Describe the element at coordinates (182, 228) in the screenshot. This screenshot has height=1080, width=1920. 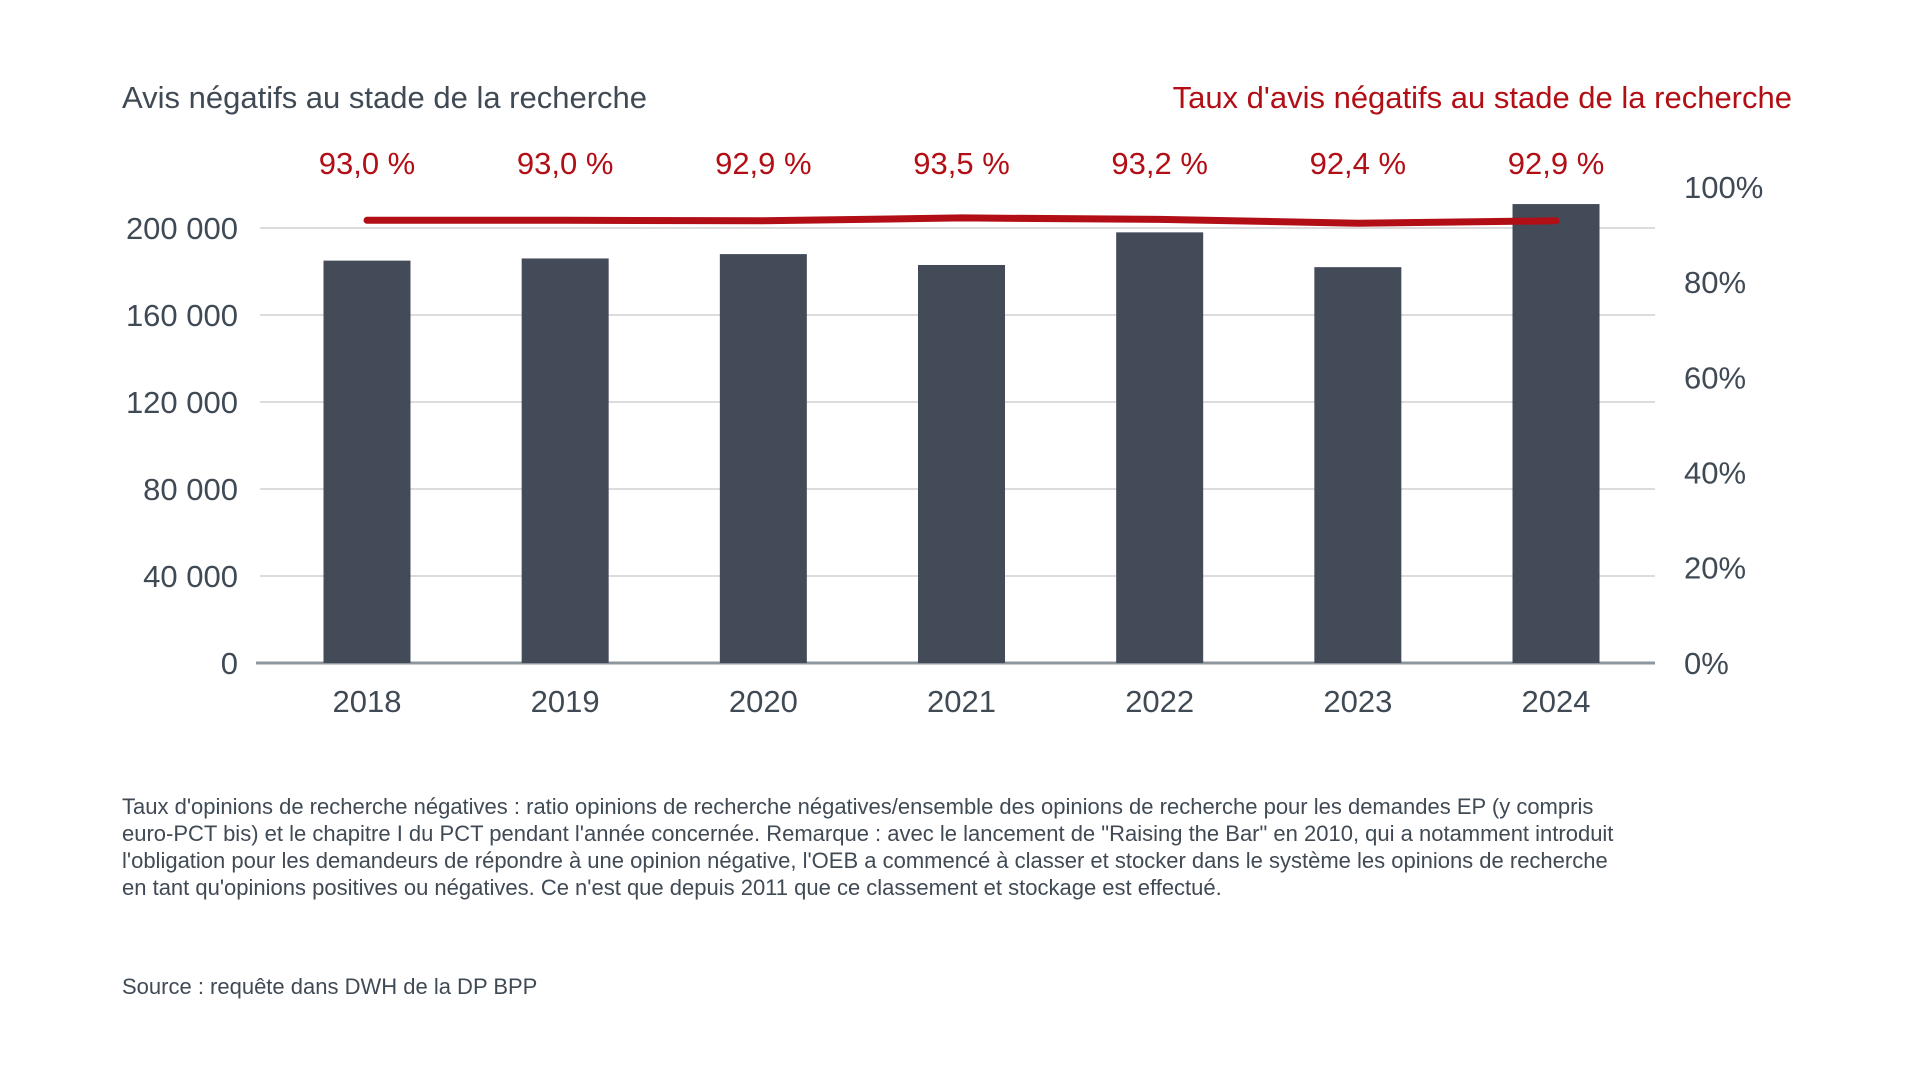
I see `left-axis-tick-label: 200 000` at that location.